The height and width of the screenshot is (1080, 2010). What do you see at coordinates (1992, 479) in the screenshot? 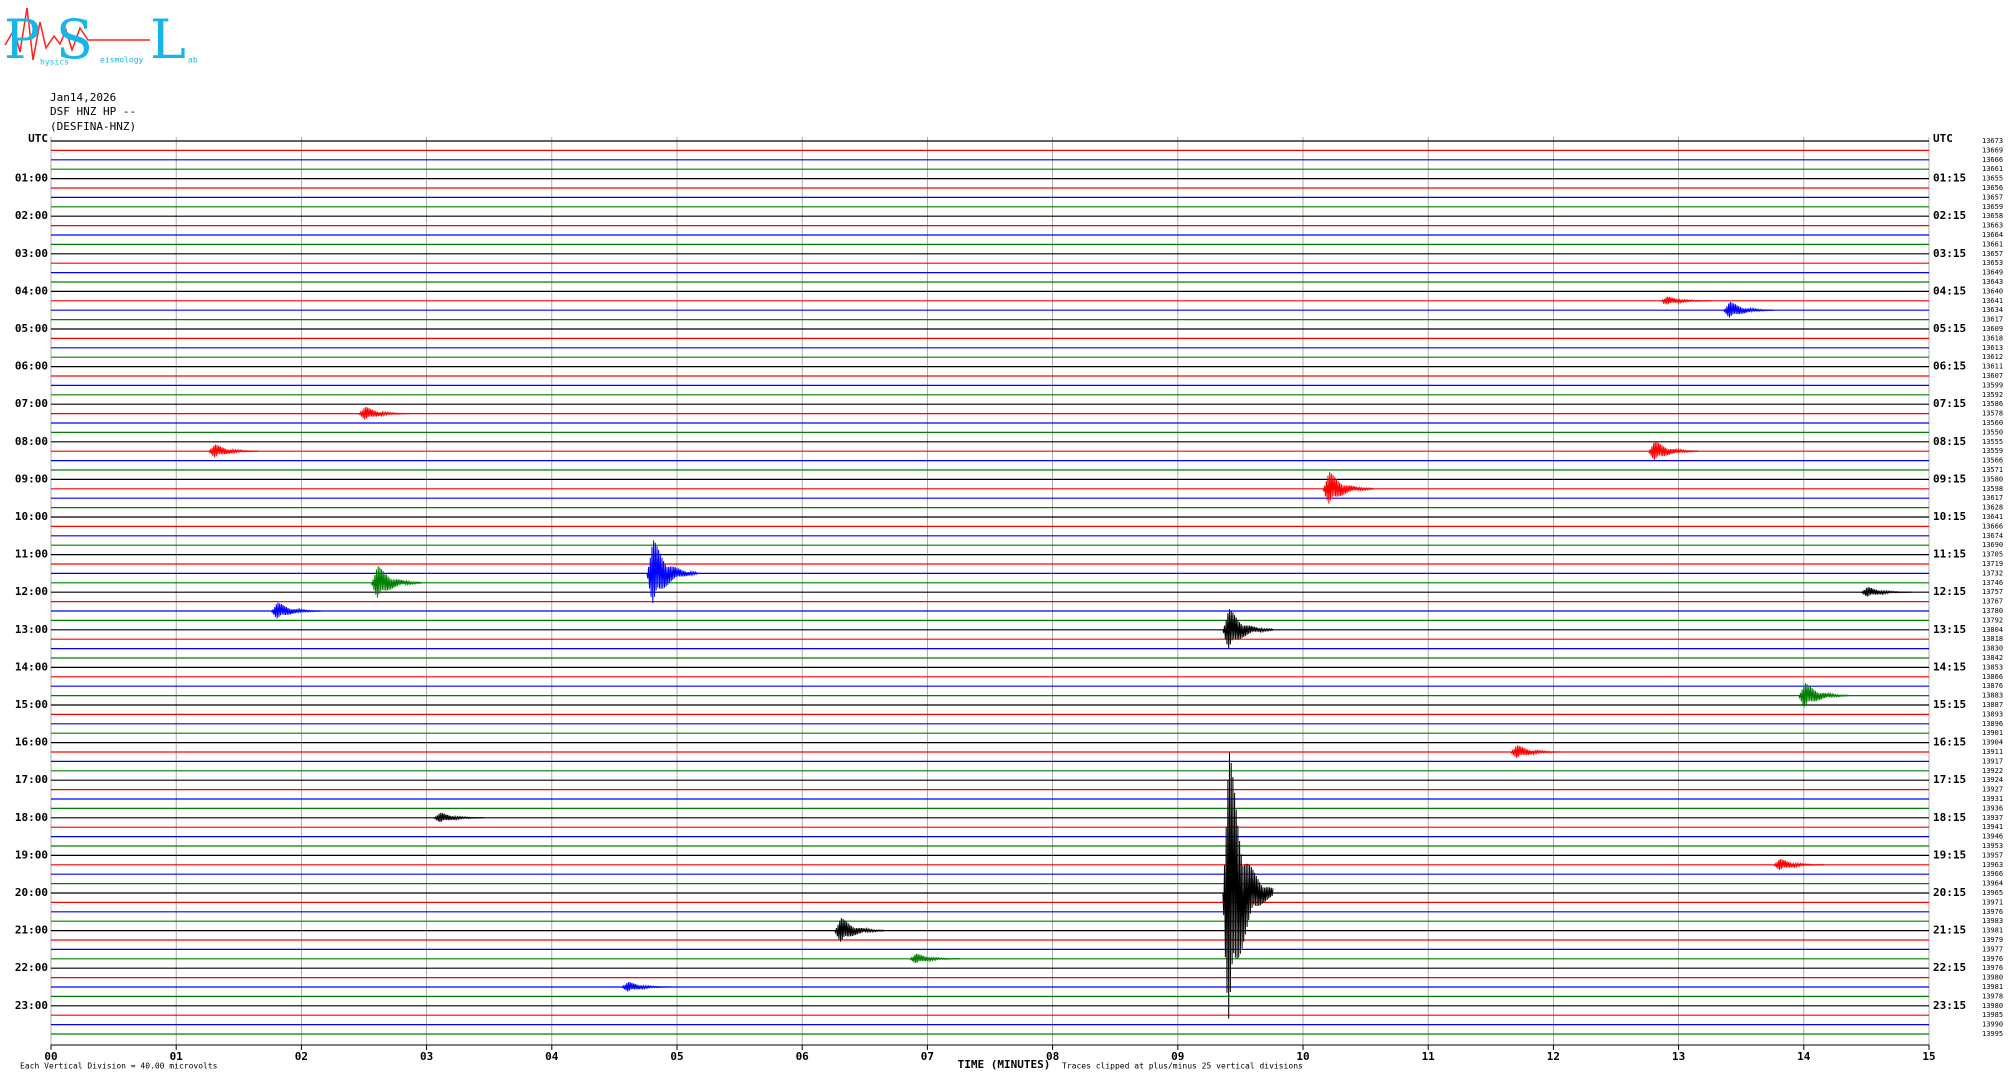
I see `row-count: 13580` at bounding box center [1992, 479].